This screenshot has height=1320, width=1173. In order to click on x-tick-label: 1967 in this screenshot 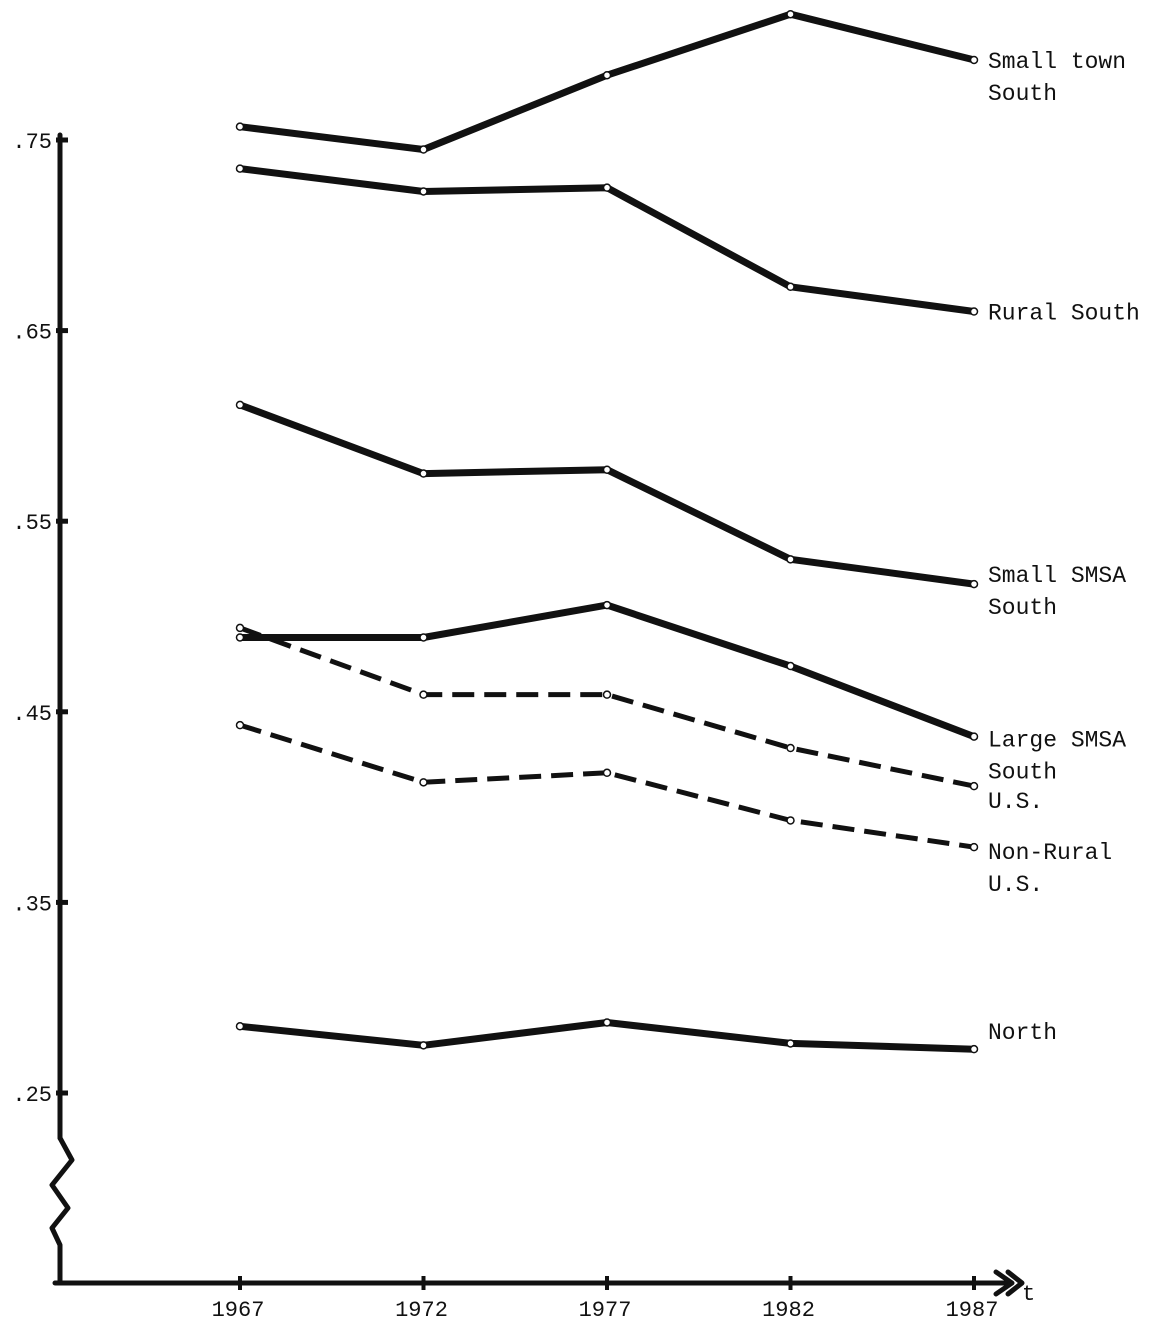, I will do `click(238, 1309)`.